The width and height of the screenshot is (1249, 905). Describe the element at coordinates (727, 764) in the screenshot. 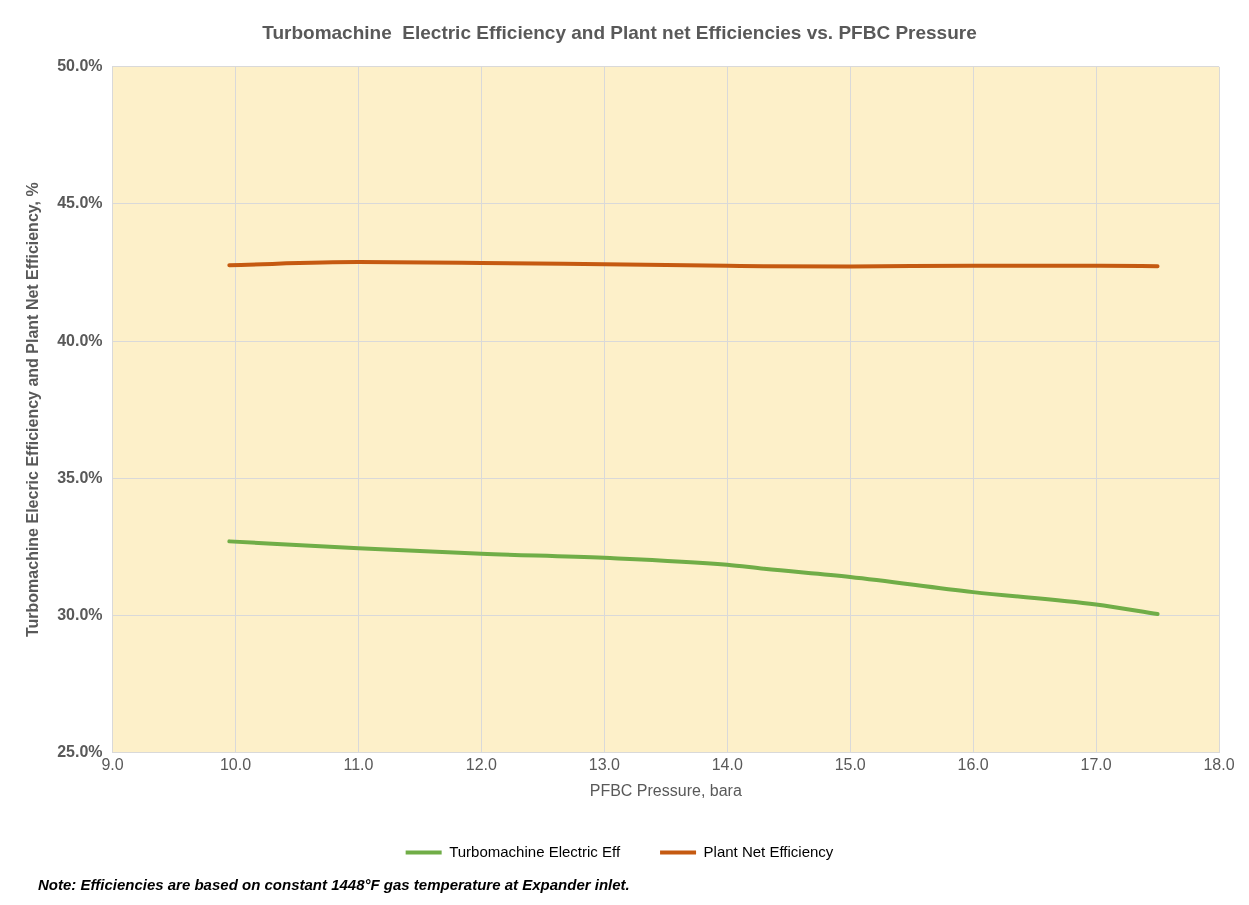

I see `x-tick-label: 14.0` at that location.